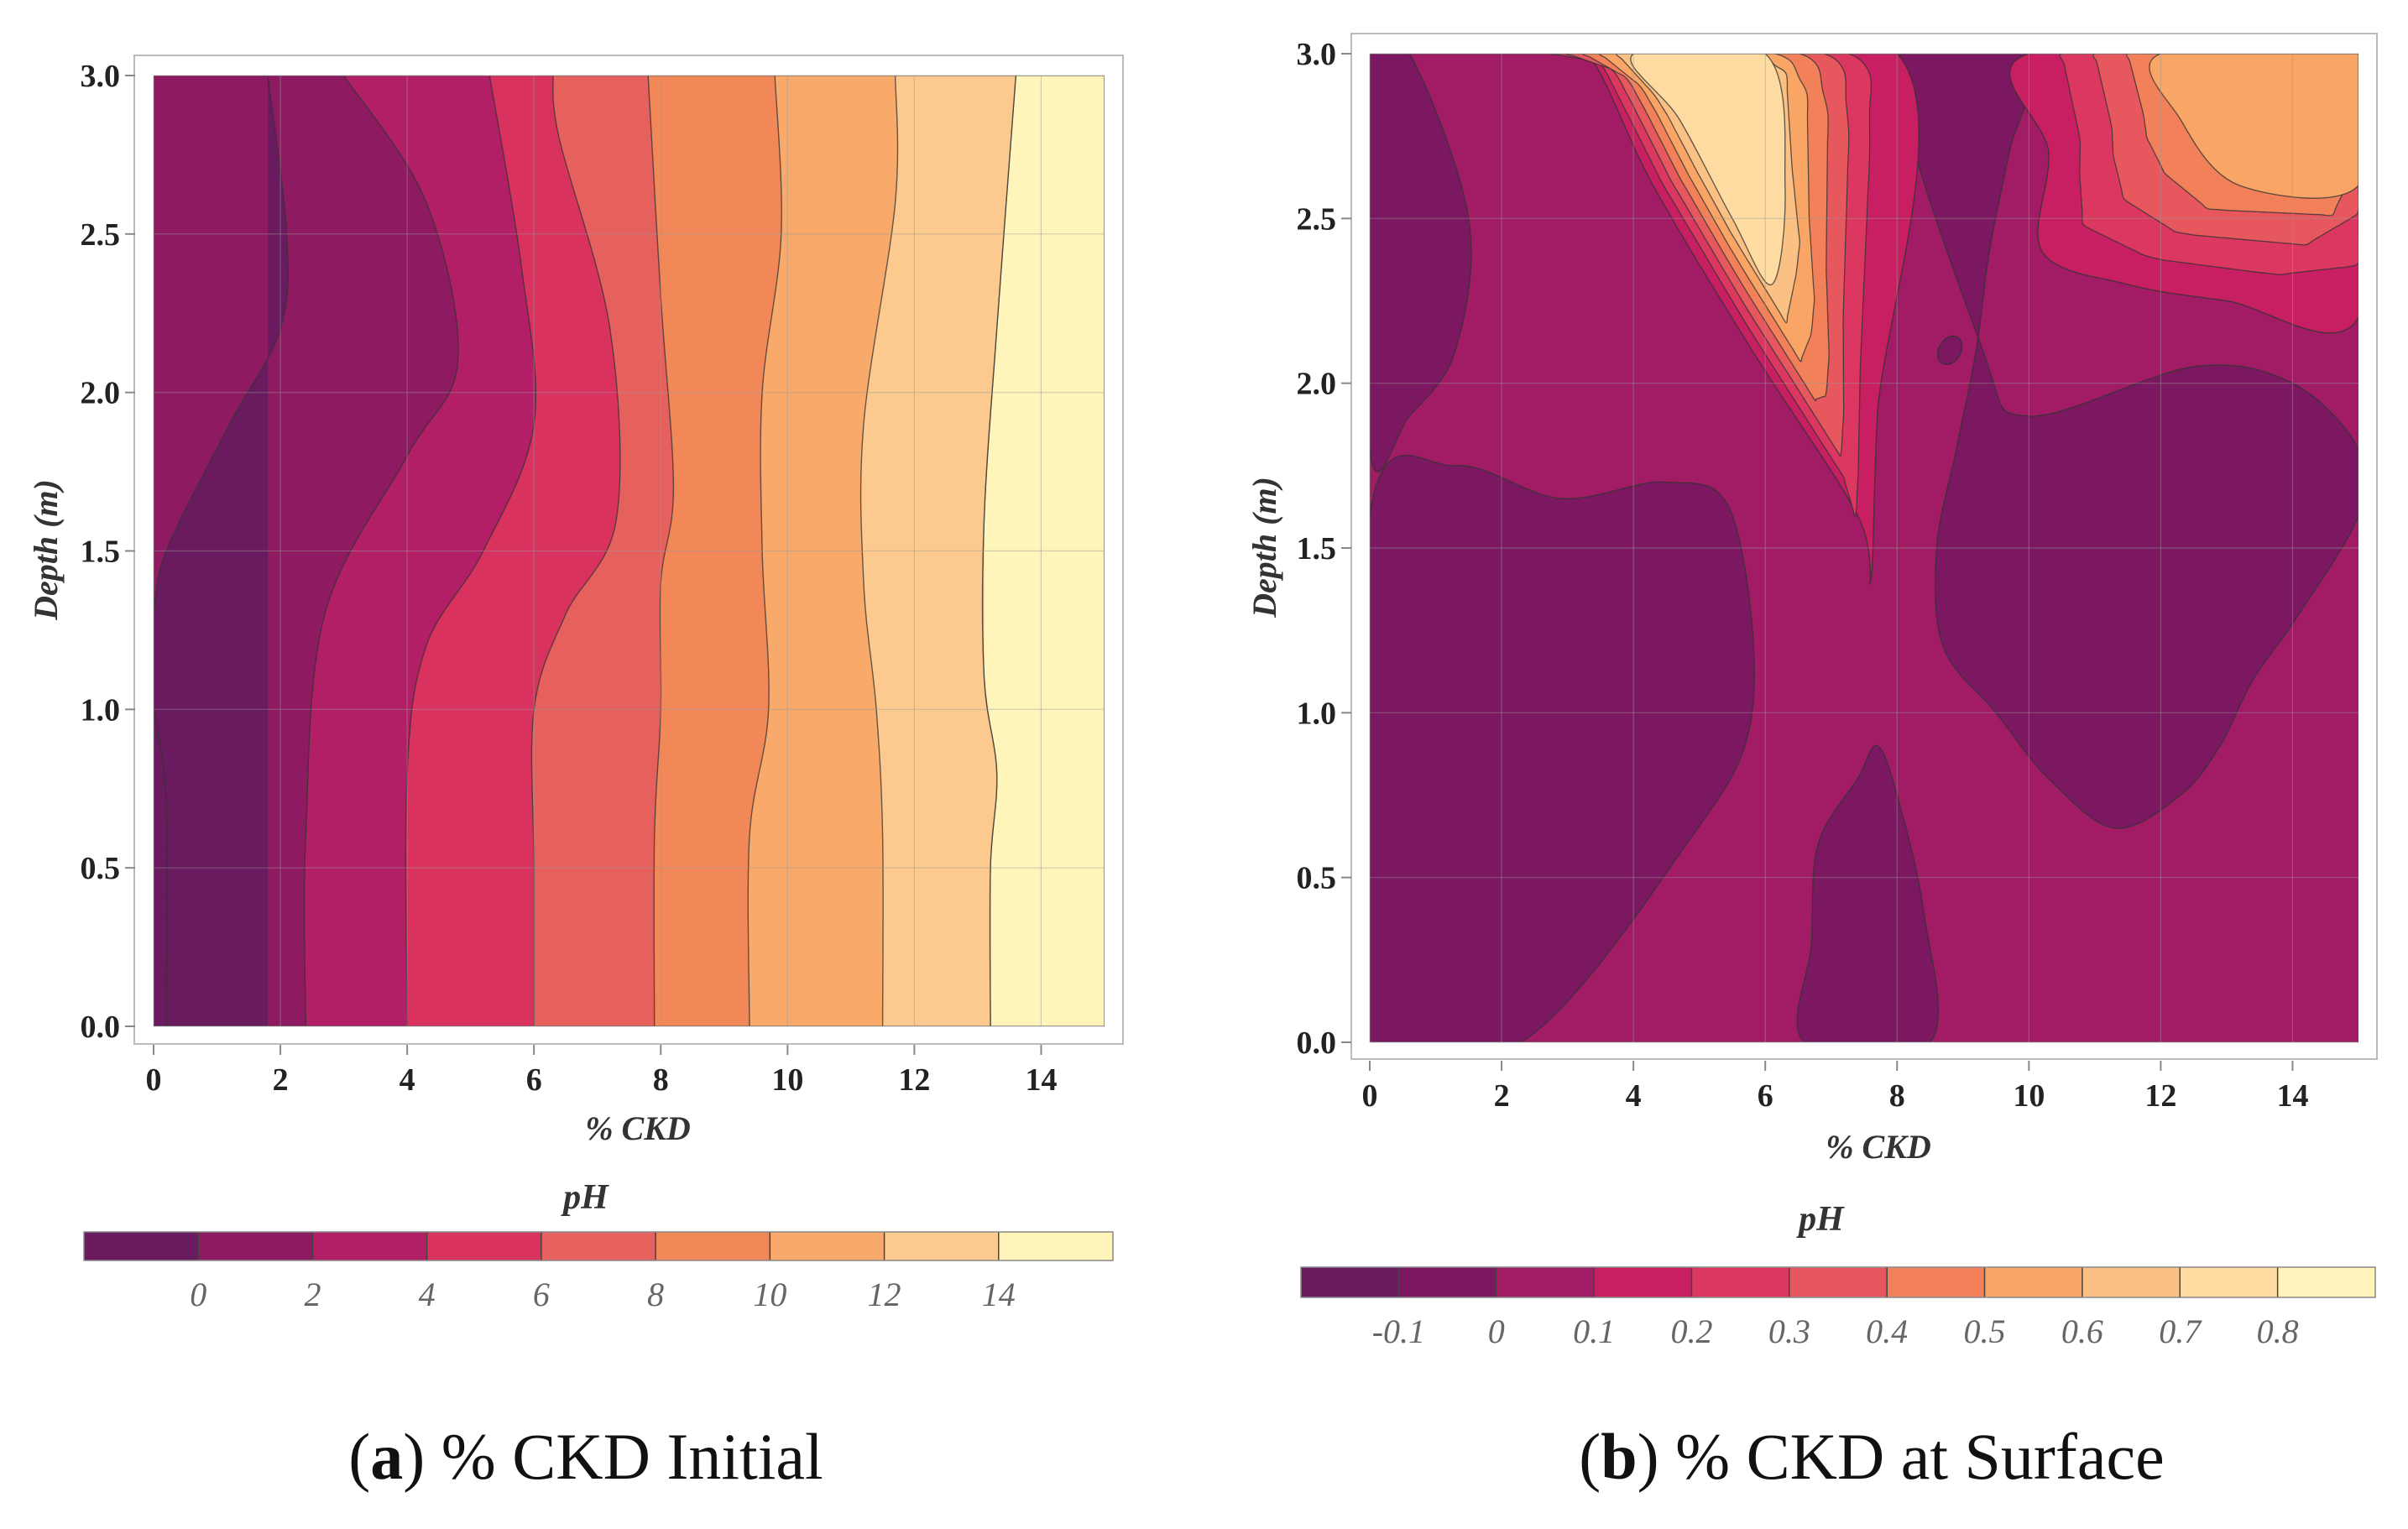 The width and height of the screenshot is (2408, 1529). Describe the element at coordinates (1820, 1219) in the screenshot. I see `colorbar-title-b: pH` at that location.